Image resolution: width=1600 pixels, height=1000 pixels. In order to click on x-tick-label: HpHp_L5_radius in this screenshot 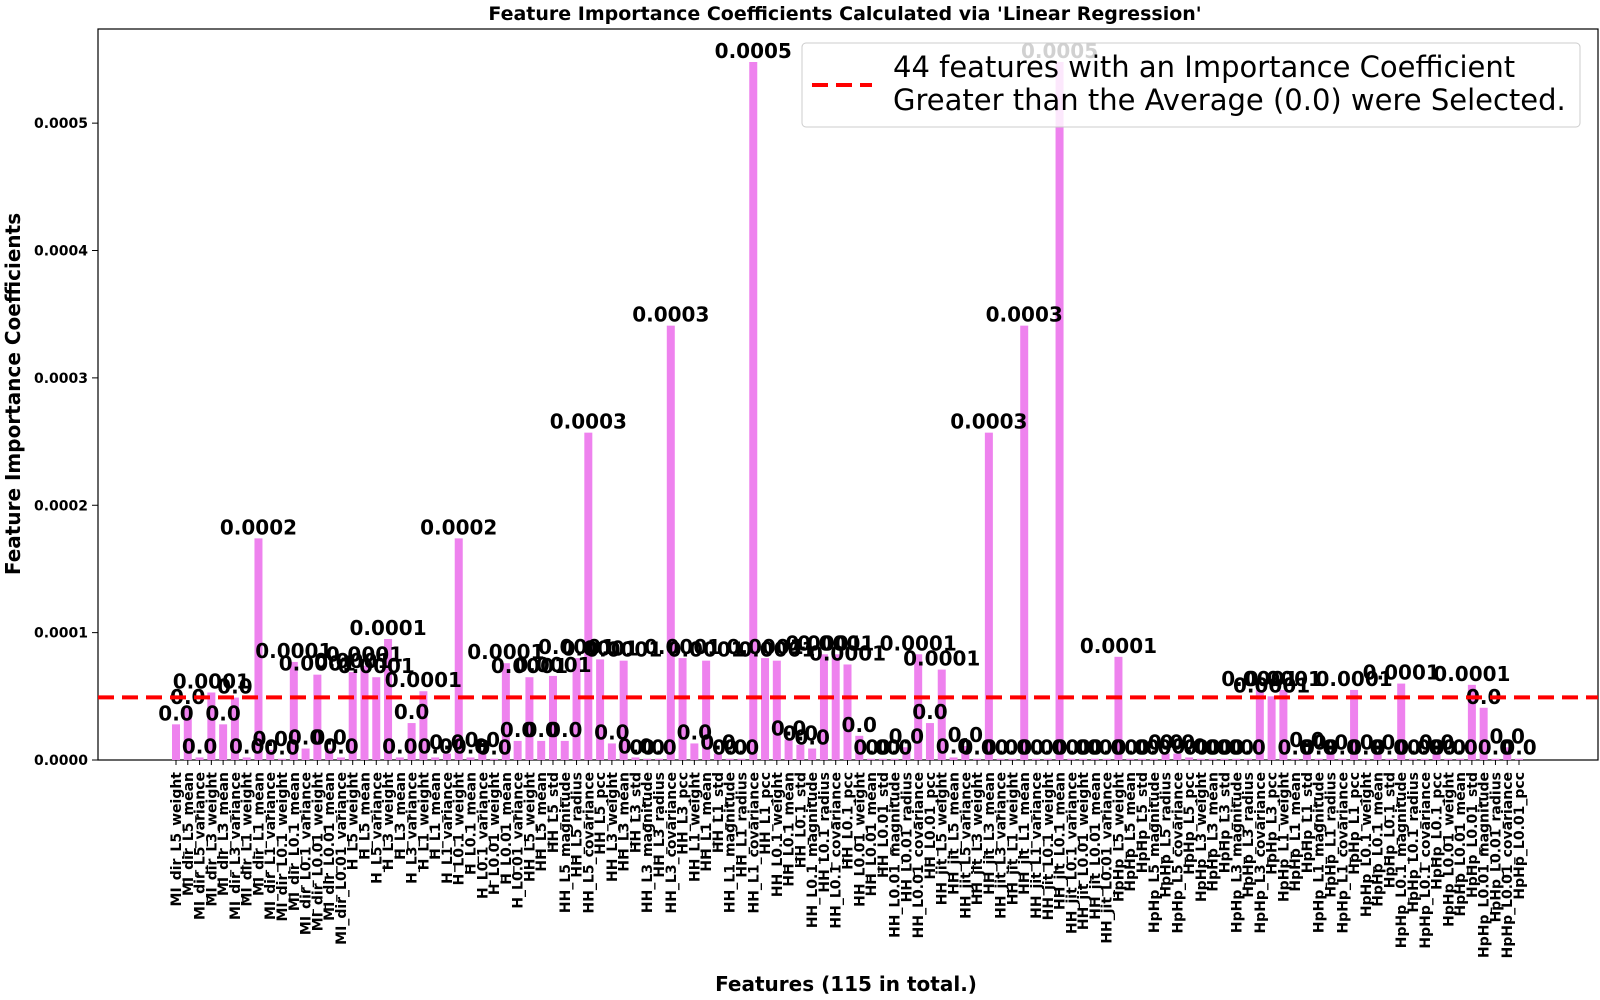, I will do `click(1167, 835)`.